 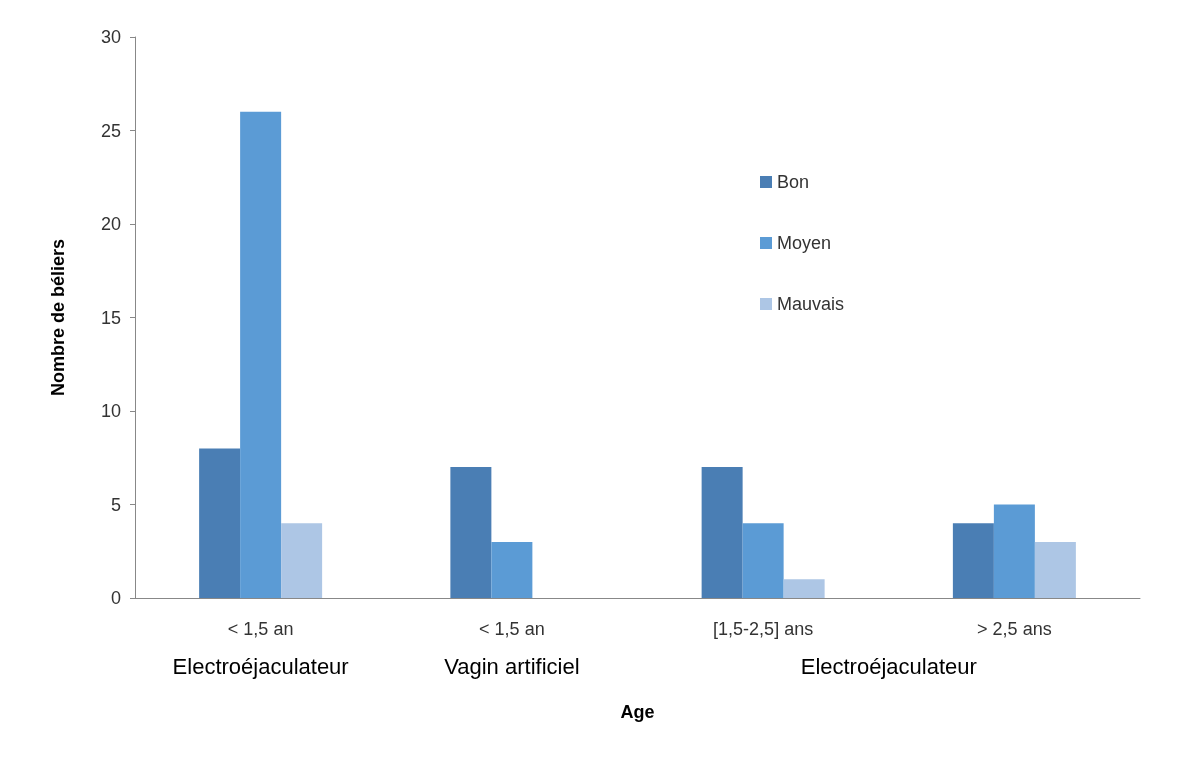 I want to click on x-axis-title: Age, so click(x=637, y=712).